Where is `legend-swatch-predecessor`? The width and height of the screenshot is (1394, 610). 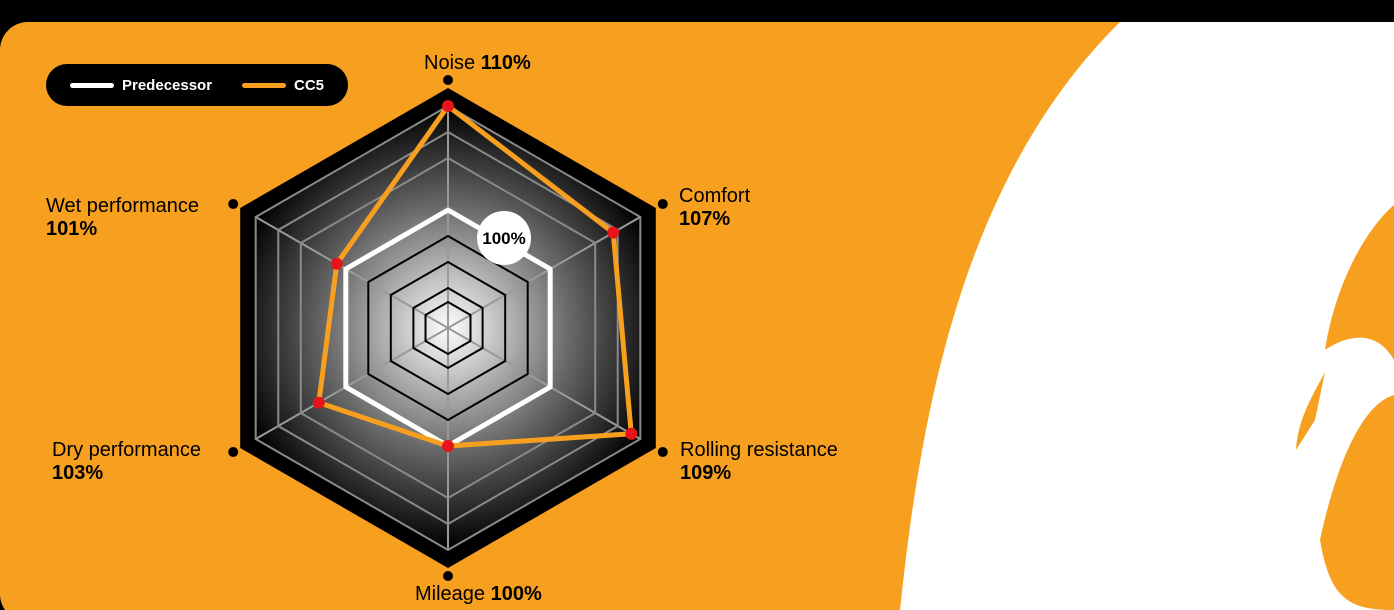
legend-swatch-predecessor is located at coordinates (92, 85).